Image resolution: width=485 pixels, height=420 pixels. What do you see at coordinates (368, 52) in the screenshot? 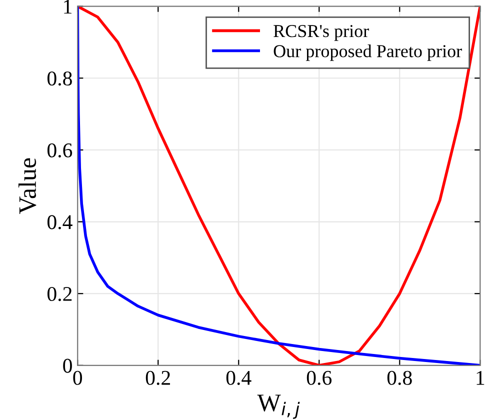
I see `legend-label: Our proposed Pareto prior` at bounding box center [368, 52].